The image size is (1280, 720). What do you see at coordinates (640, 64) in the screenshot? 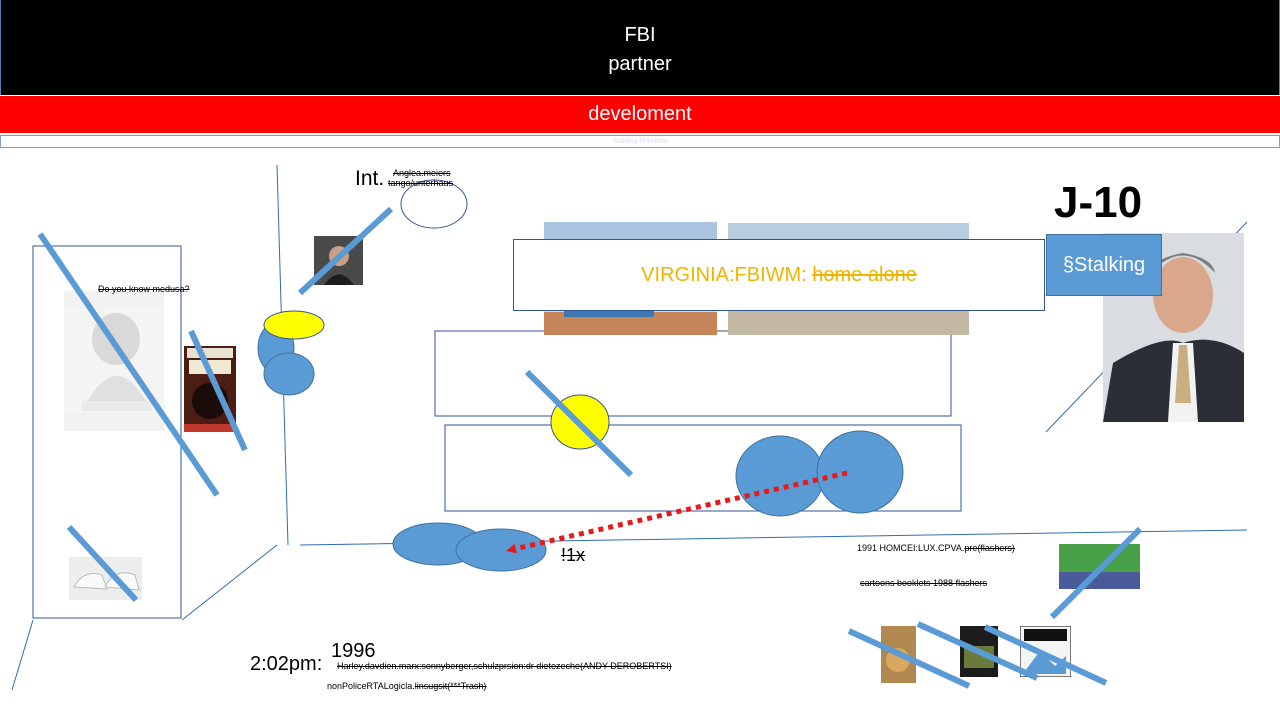
I see `header-subtitle: partner` at bounding box center [640, 64].